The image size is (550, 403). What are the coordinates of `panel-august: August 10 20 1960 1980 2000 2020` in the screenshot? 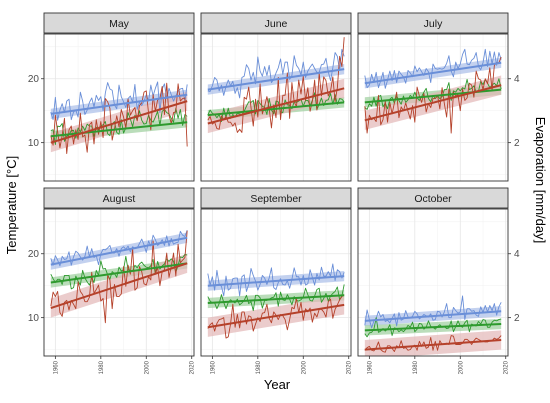 It's located at (112, 280).